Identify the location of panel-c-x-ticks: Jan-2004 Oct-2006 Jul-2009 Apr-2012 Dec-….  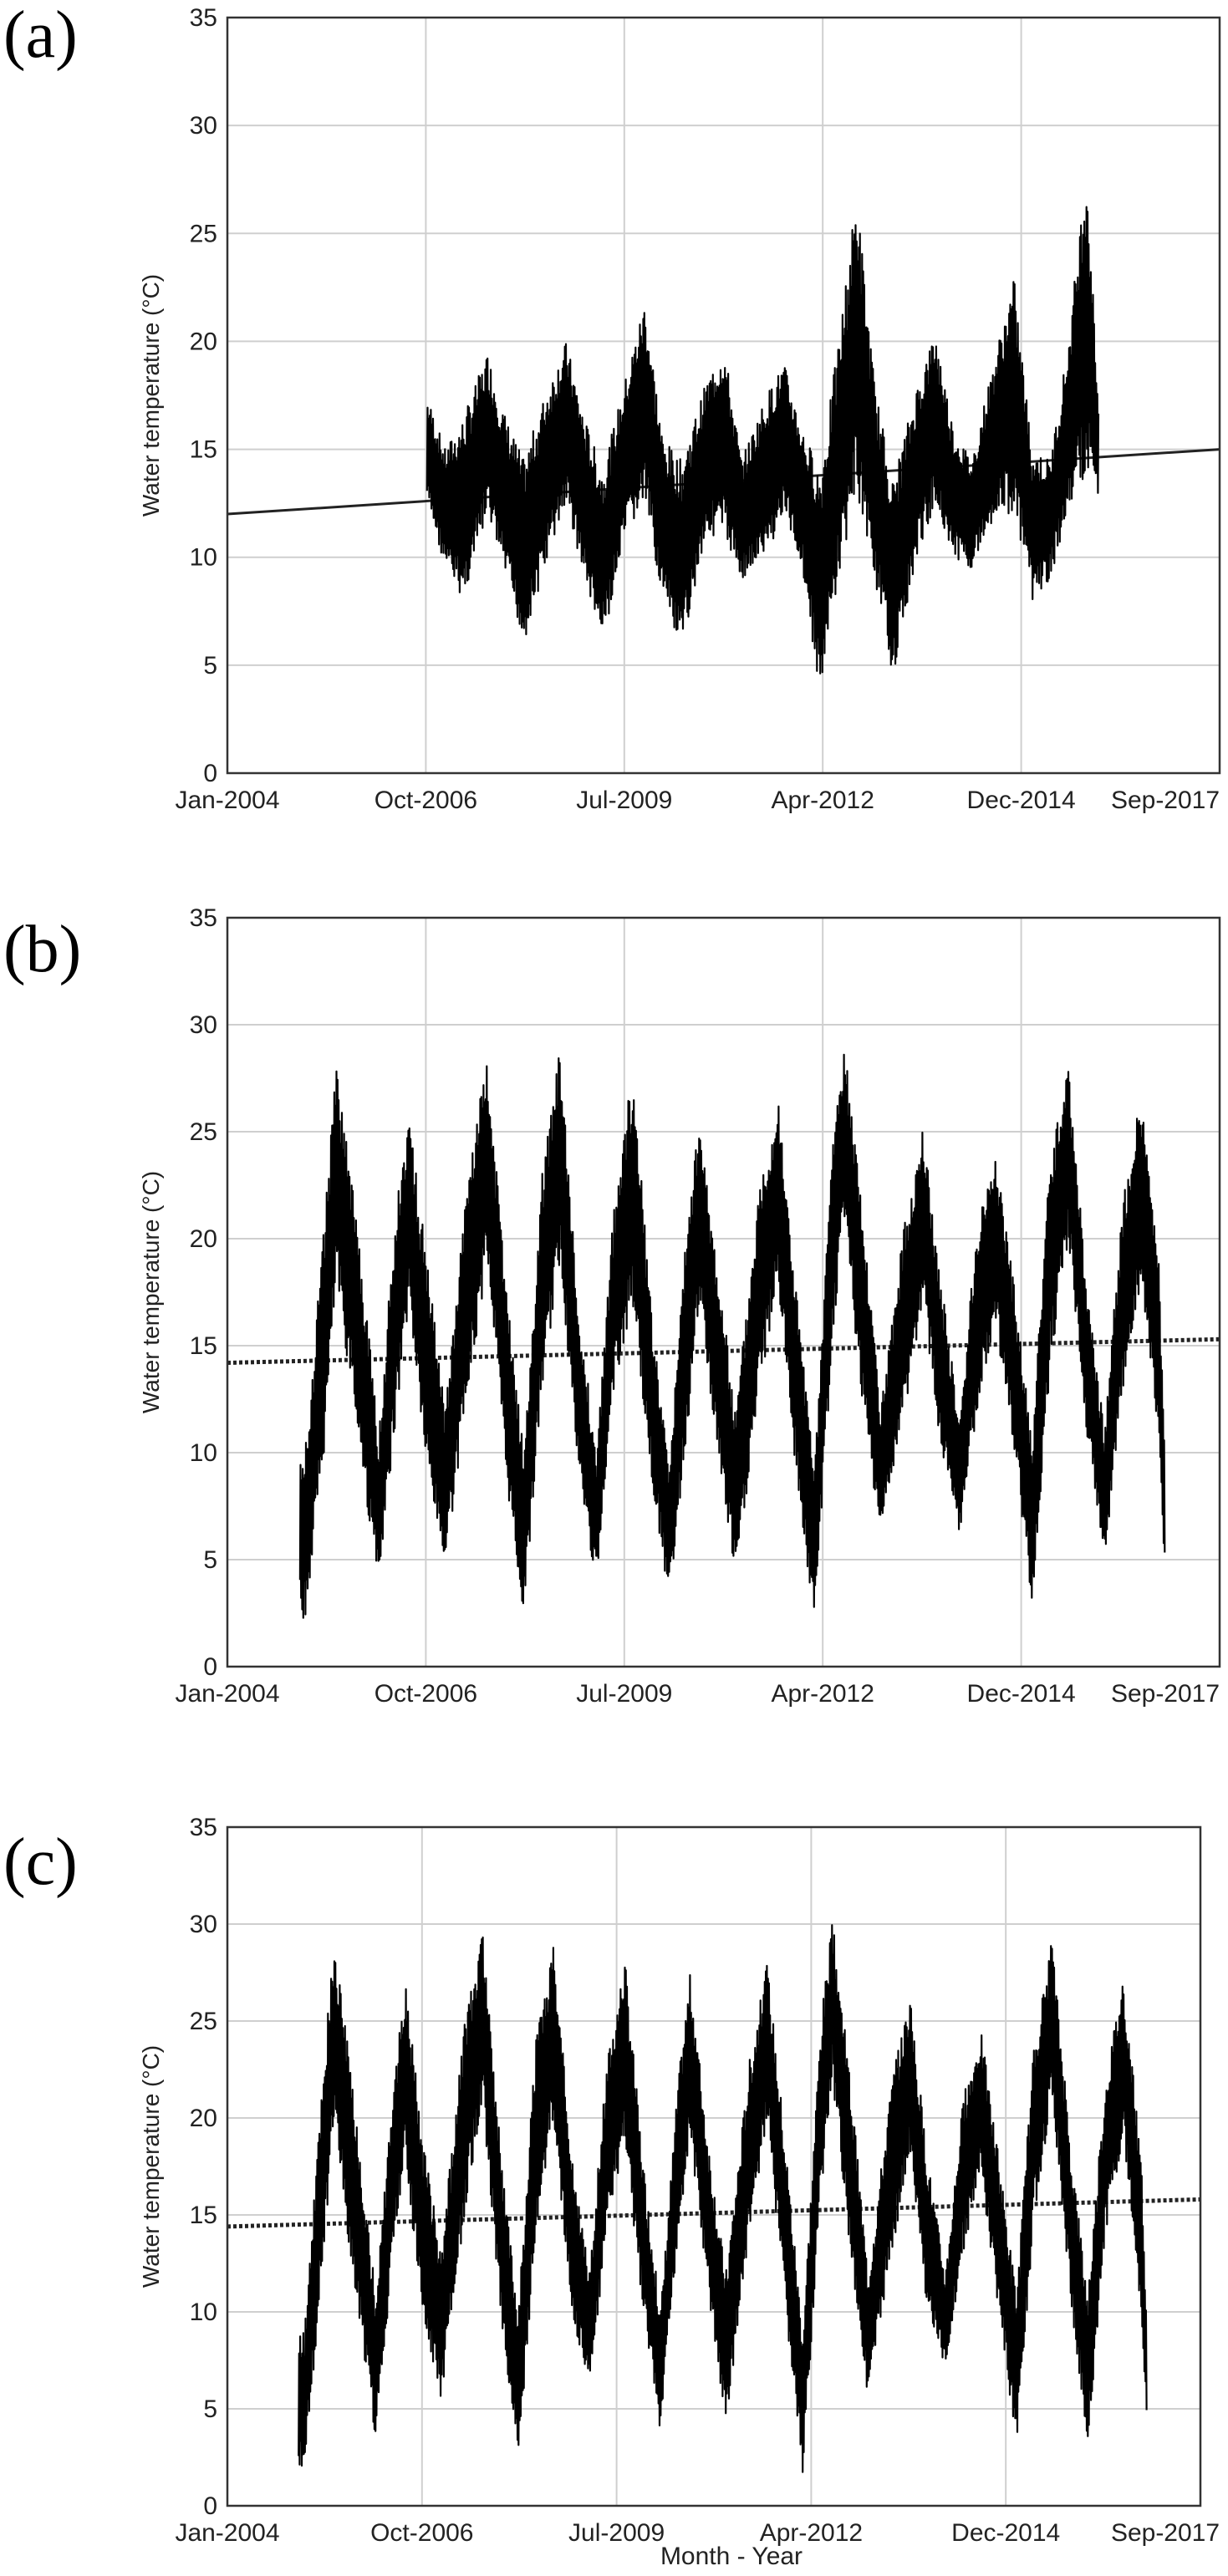
(697, 2533).